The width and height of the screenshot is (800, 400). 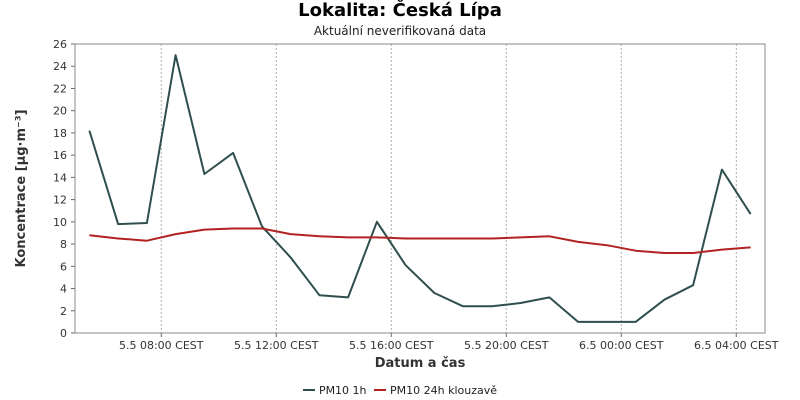 What do you see at coordinates (621, 345) in the screenshot?
I see `x-tick-label: 6.5 00:00 CEST` at bounding box center [621, 345].